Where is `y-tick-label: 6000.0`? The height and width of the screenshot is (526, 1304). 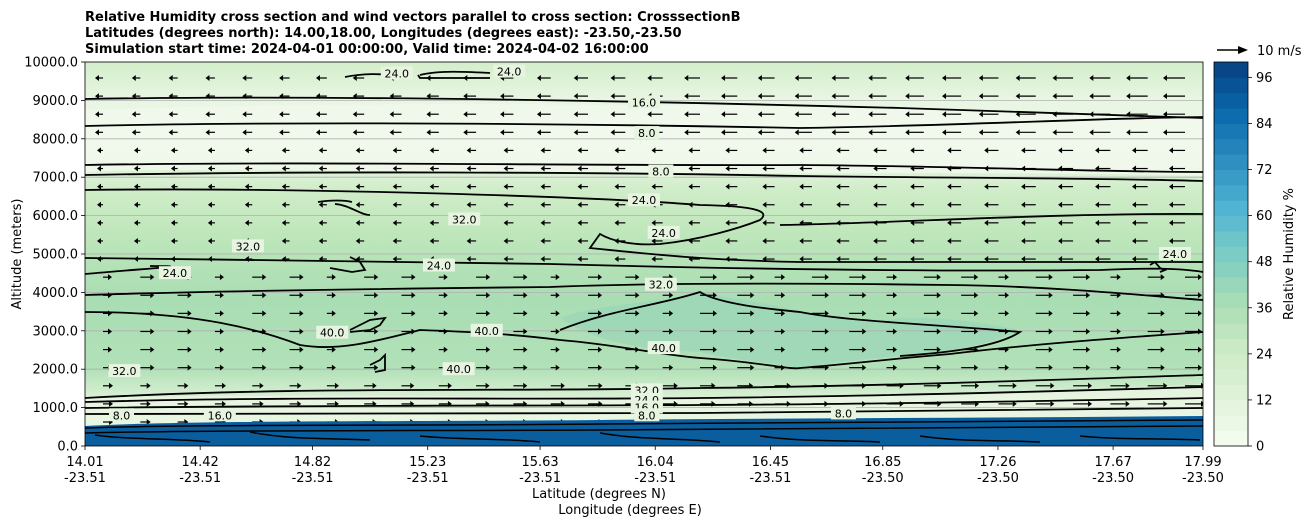
y-tick-label: 6000.0 is located at coordinates (56, 216).